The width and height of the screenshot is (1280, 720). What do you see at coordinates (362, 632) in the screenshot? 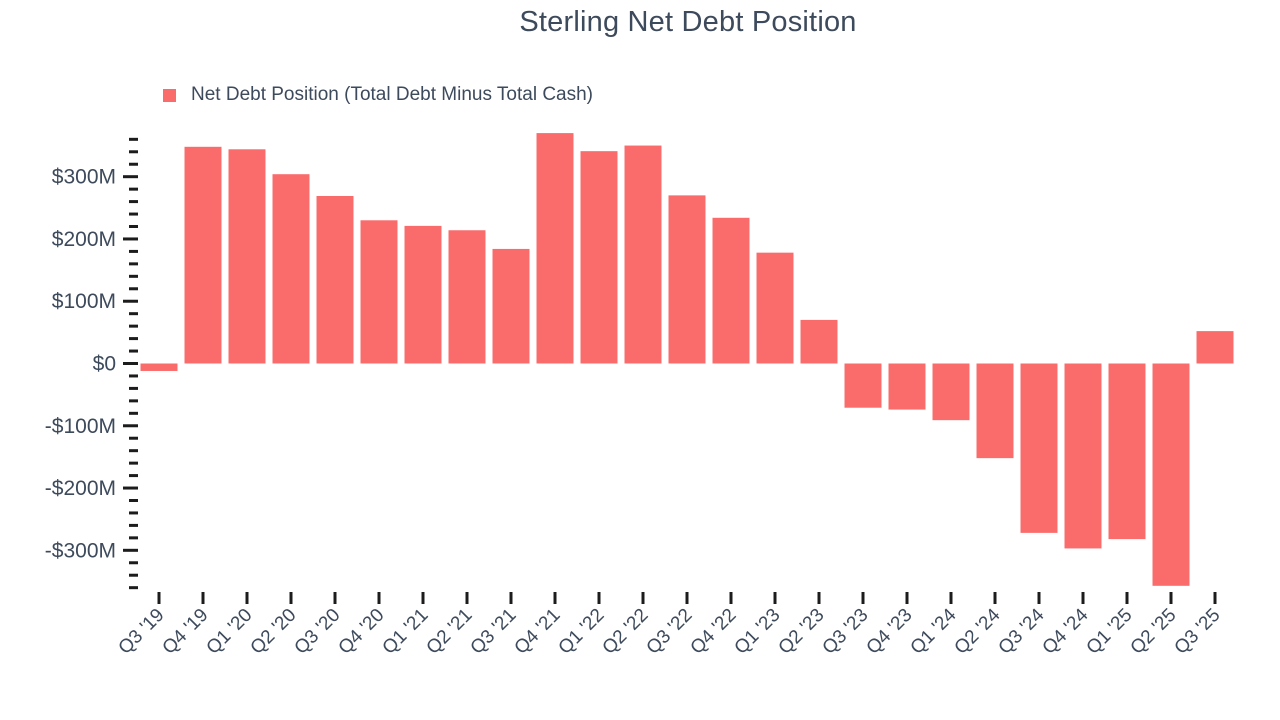
I see `x-axis-tick-label: Q4 '20` at bounding box center [362, 632].